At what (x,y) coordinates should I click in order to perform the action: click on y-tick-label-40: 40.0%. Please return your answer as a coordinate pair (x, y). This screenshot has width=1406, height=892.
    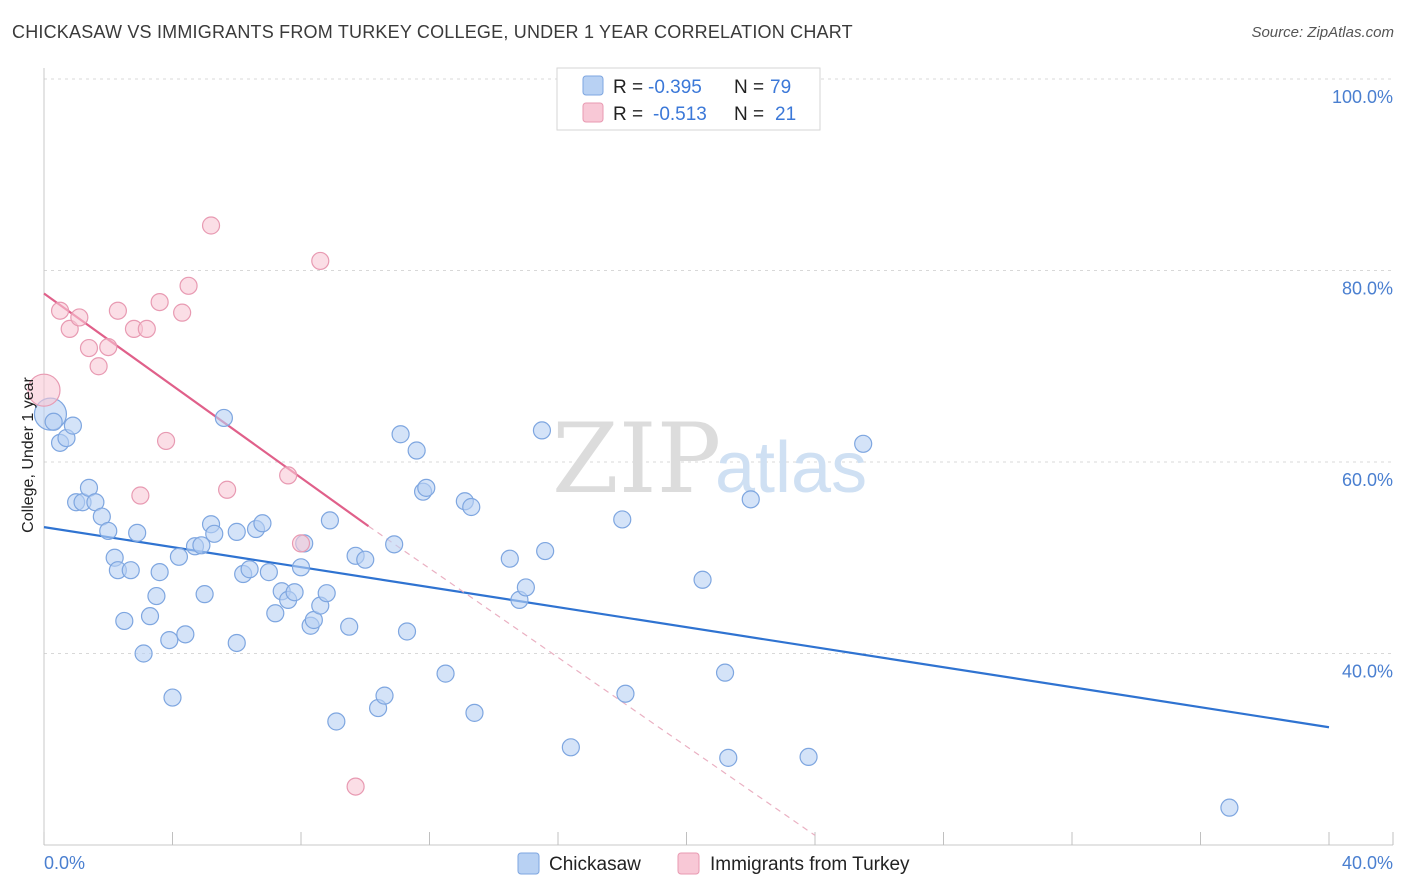
    Looking at the image, I should click on (1367, 672).